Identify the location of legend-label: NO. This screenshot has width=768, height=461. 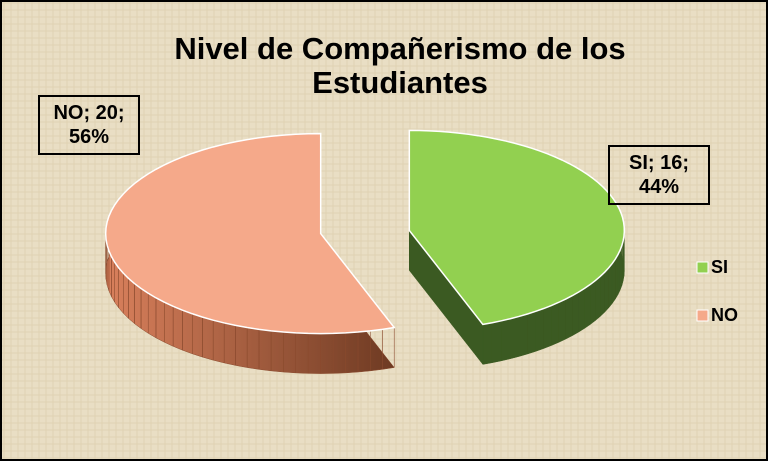
(724, 315).